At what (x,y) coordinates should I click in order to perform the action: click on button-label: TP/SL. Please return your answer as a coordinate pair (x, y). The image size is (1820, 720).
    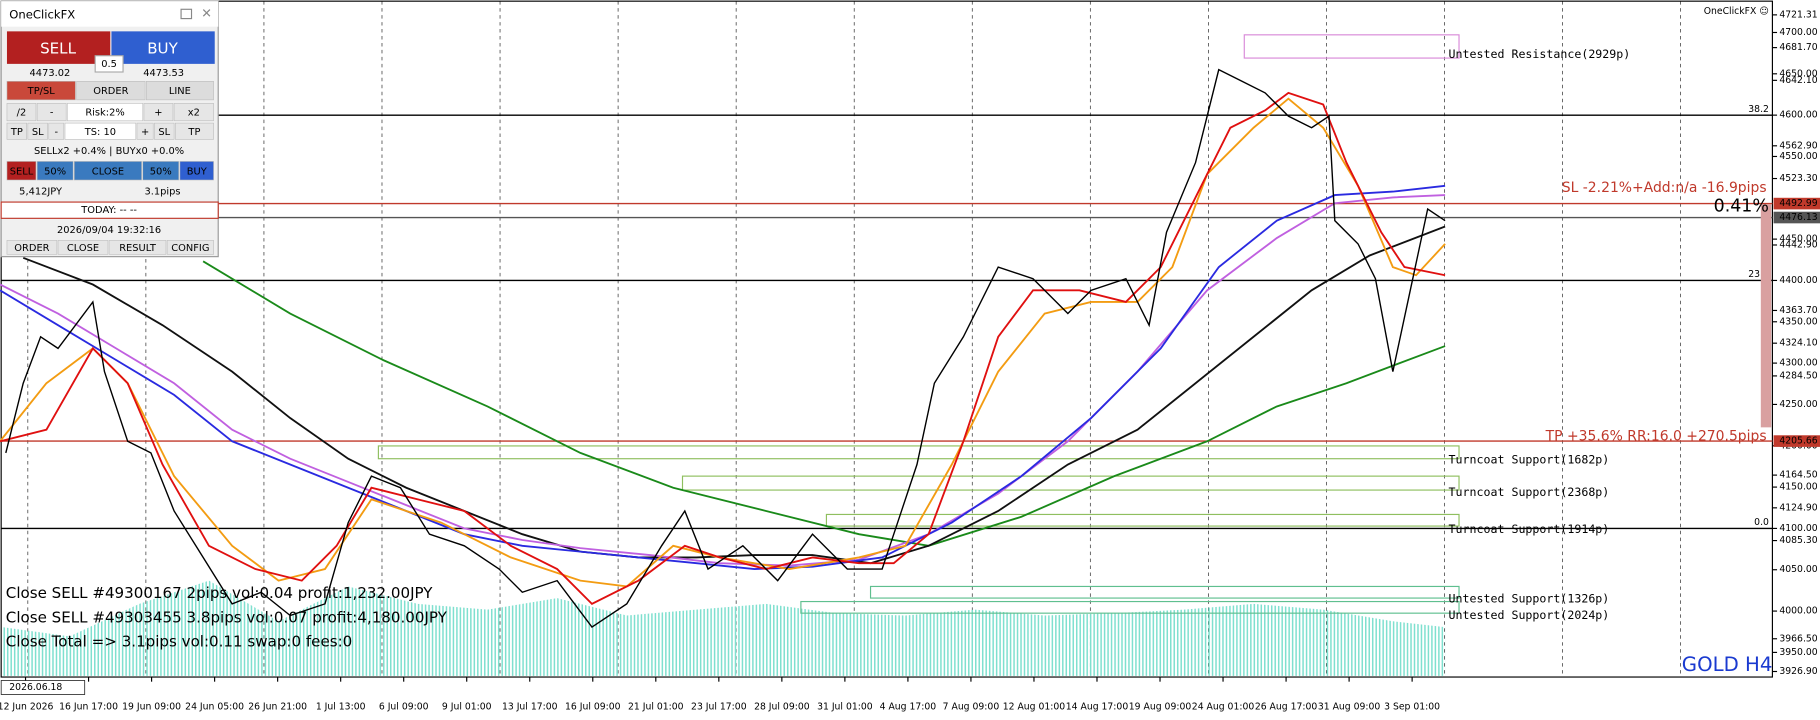
    Looking at the image, I should click on (41, 91).